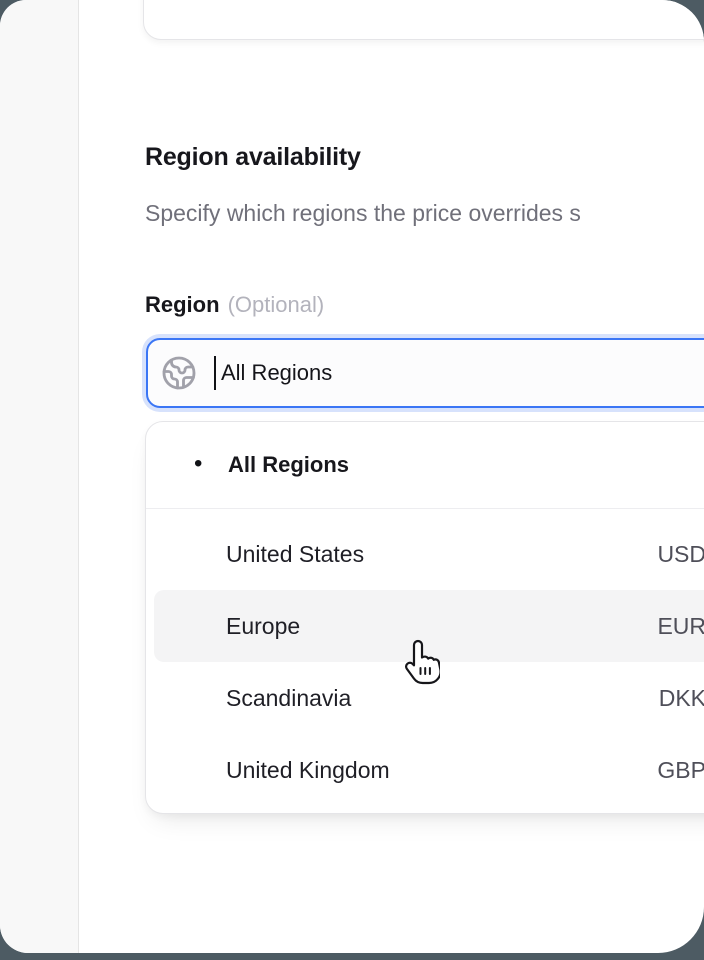  I want to click on section-title: Region availability, so click(253, 157).